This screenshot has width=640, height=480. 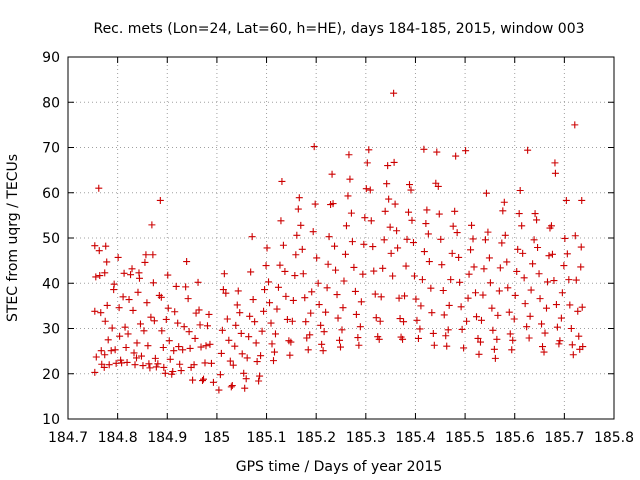 What do you see at coordinates (465, 438) in the screenshot?
I see `x-tick-label: 185.5` at bounding box center [465, 438].